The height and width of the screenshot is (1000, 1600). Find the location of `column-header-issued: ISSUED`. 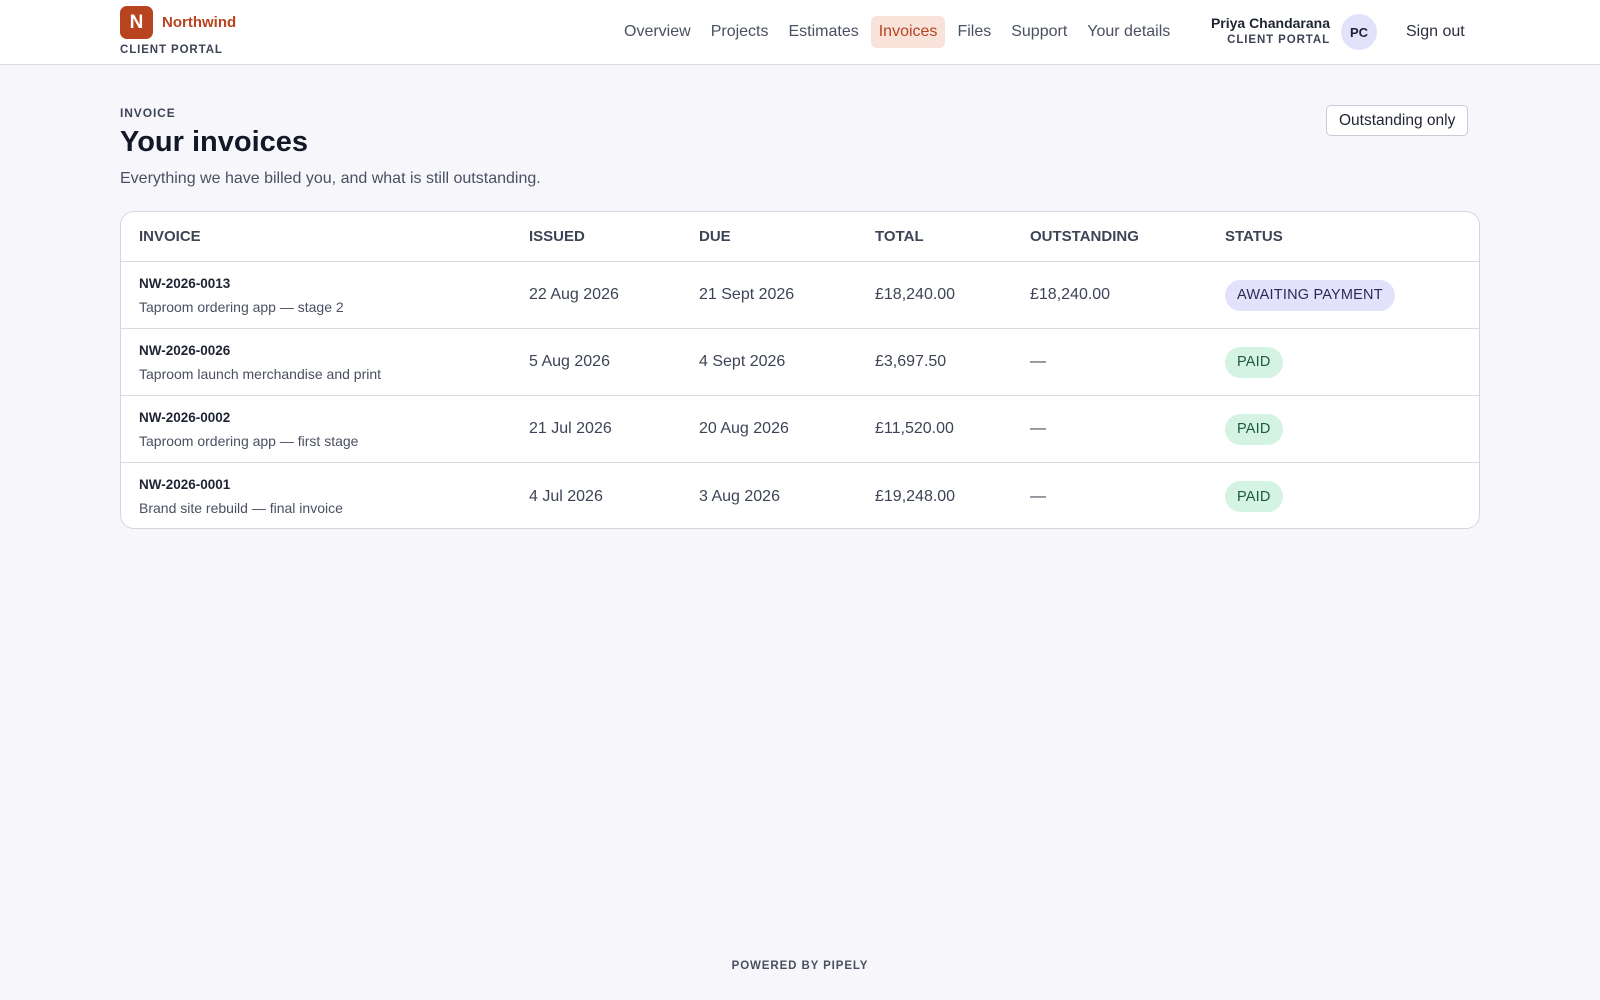

column-header-issued: ISSUED is located at coordinates (557, 236).